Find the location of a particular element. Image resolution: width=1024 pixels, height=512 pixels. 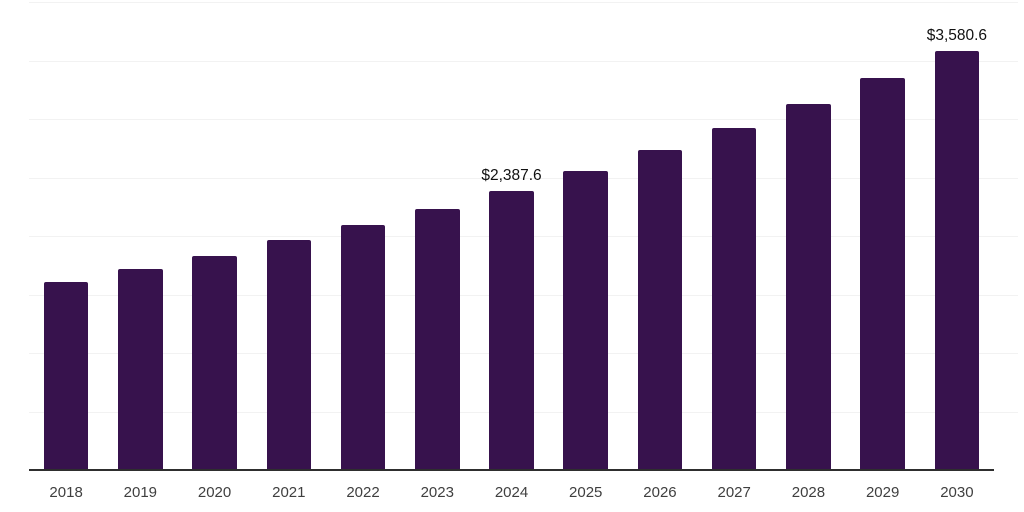

x-tick-2029: 2029 is located at coordinates (882, 492).